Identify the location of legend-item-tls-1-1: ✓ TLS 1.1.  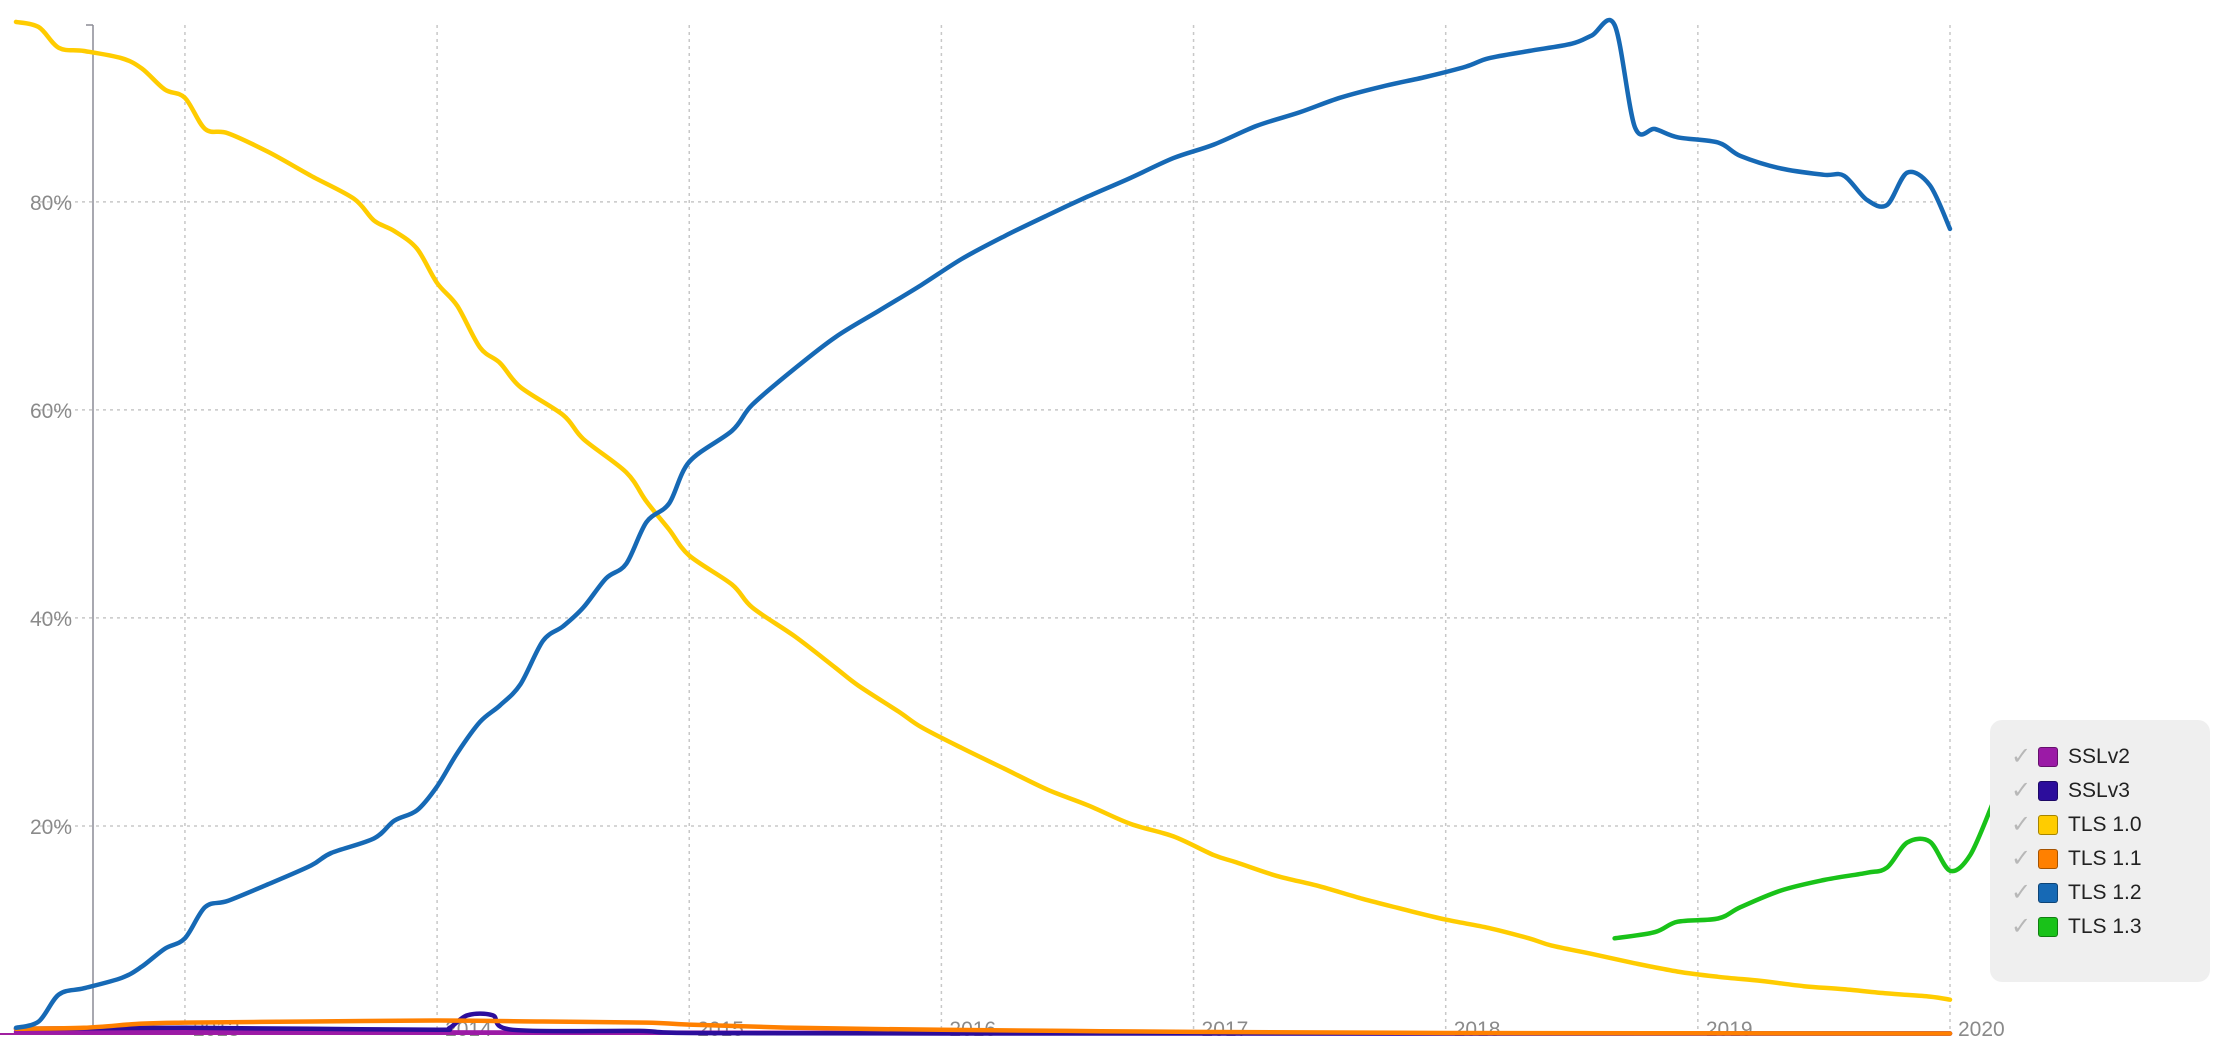
(2109, 859).